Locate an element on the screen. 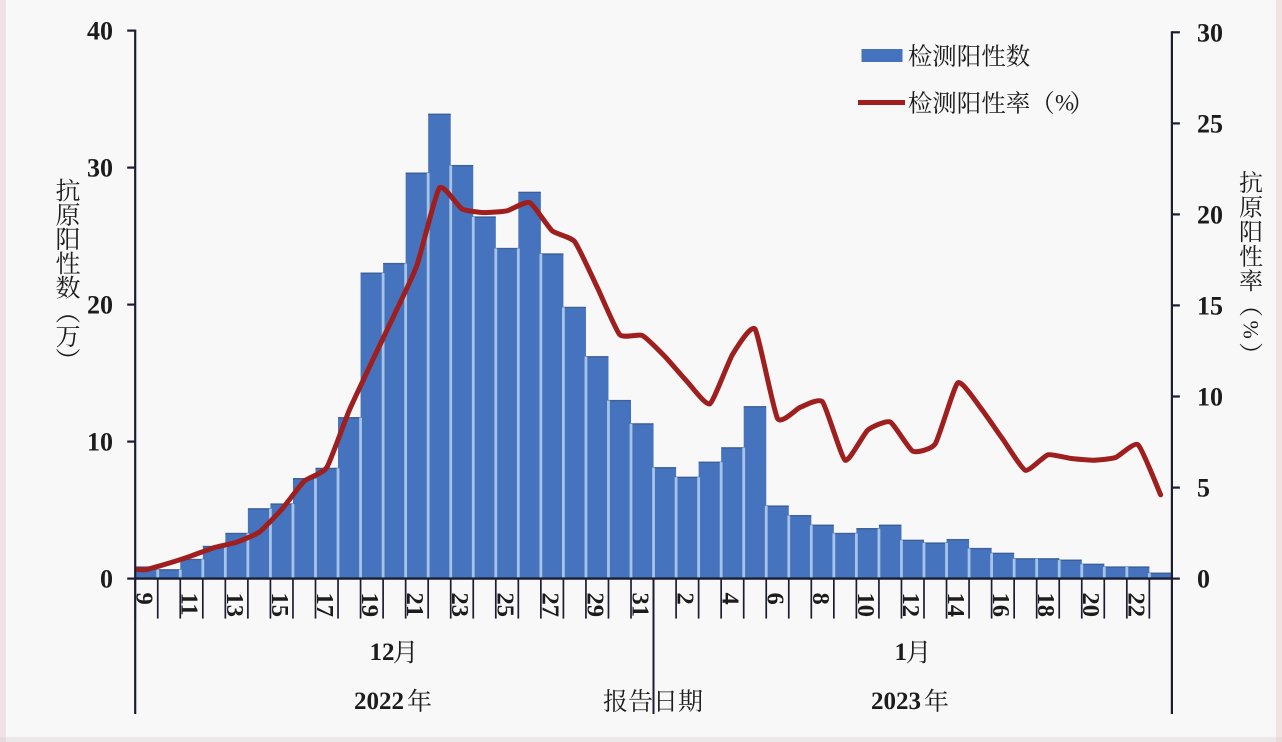 The width and height of the screenshot is (1282, 742). svg-text: 2022 is located at coordinates (379, 701).